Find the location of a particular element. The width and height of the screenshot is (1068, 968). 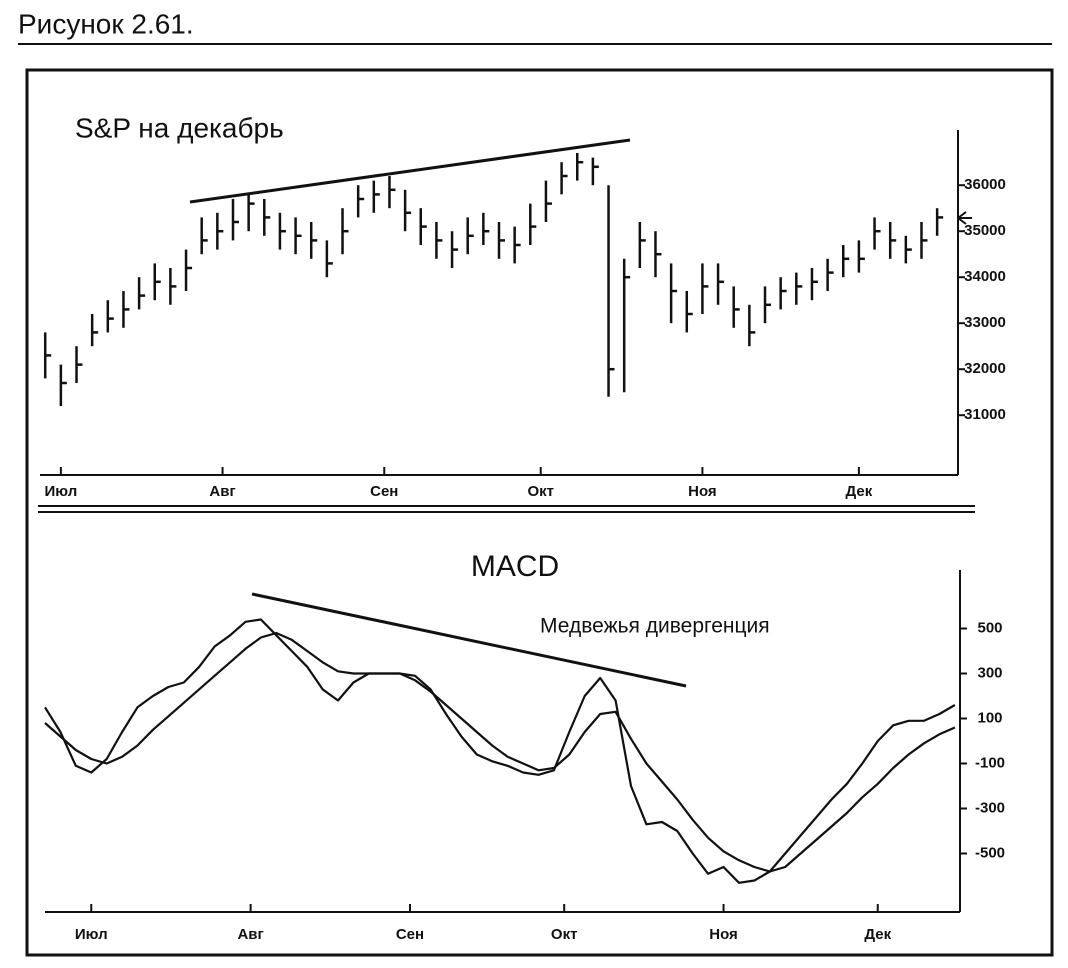

chart-title: S&P на декабрь is located at coordinates (179, 127).